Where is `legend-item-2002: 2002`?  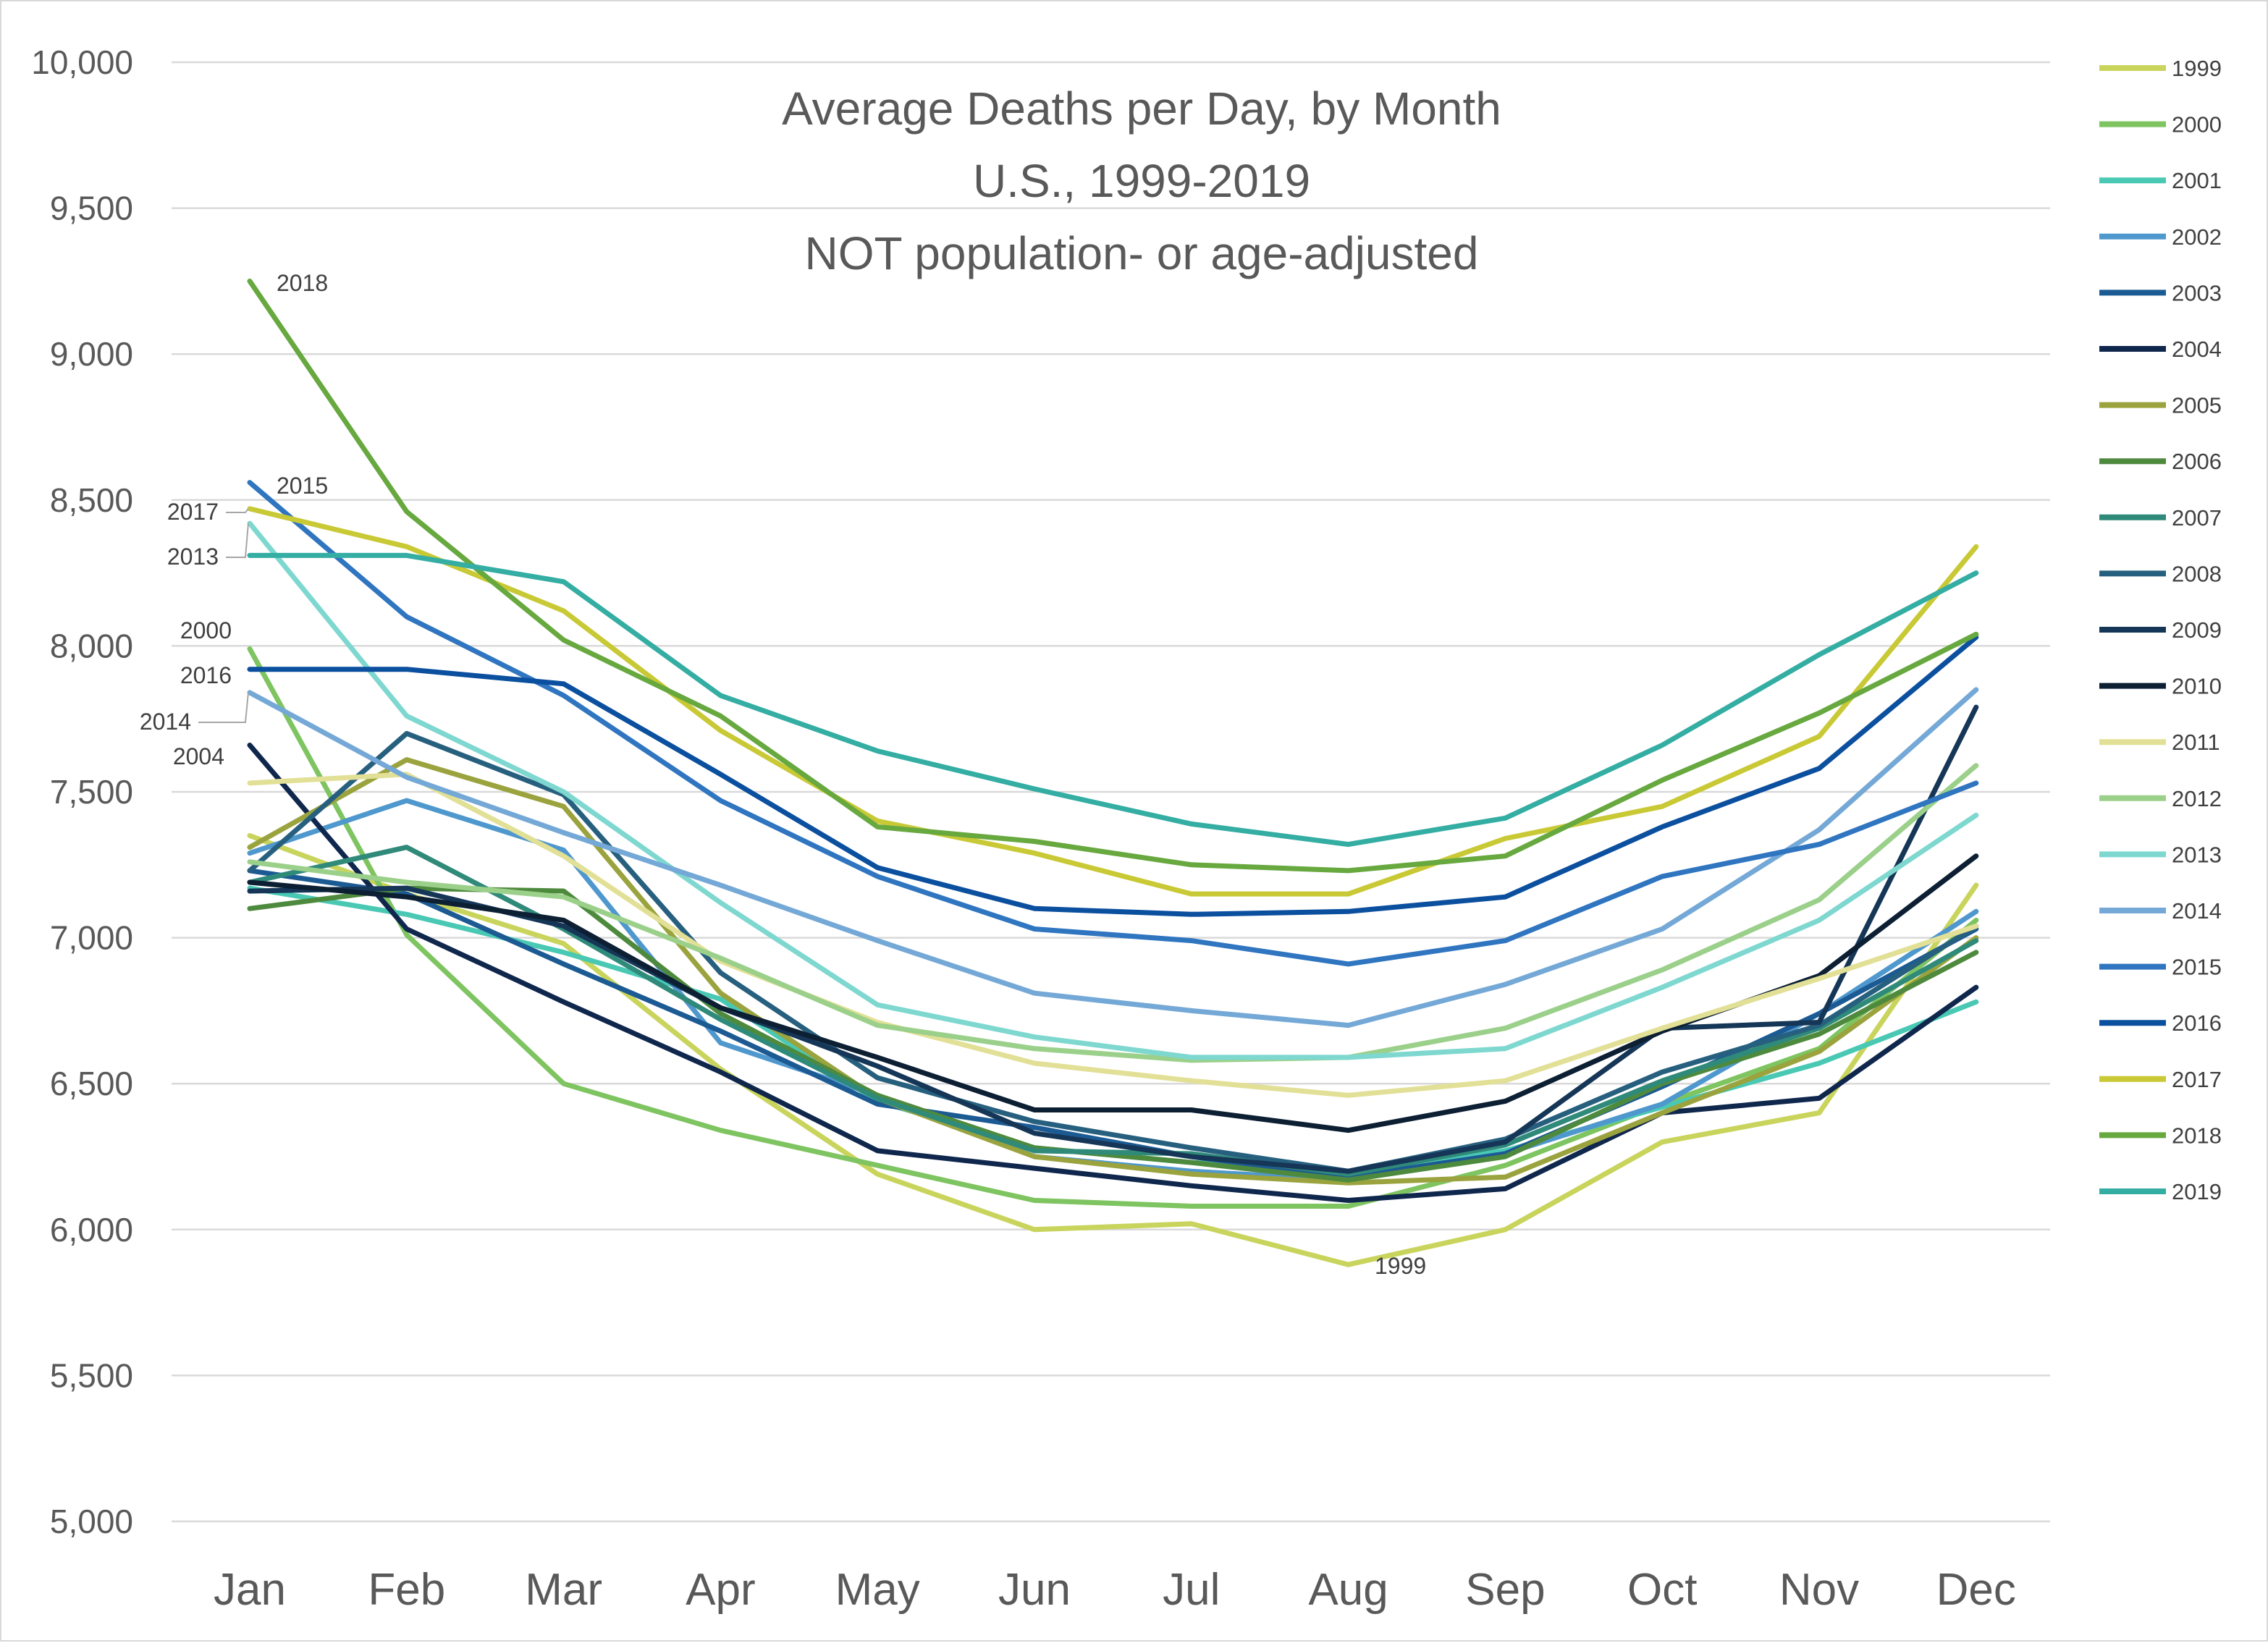 legend-item-2002: 2002 is located at coordinates (2160, 237).